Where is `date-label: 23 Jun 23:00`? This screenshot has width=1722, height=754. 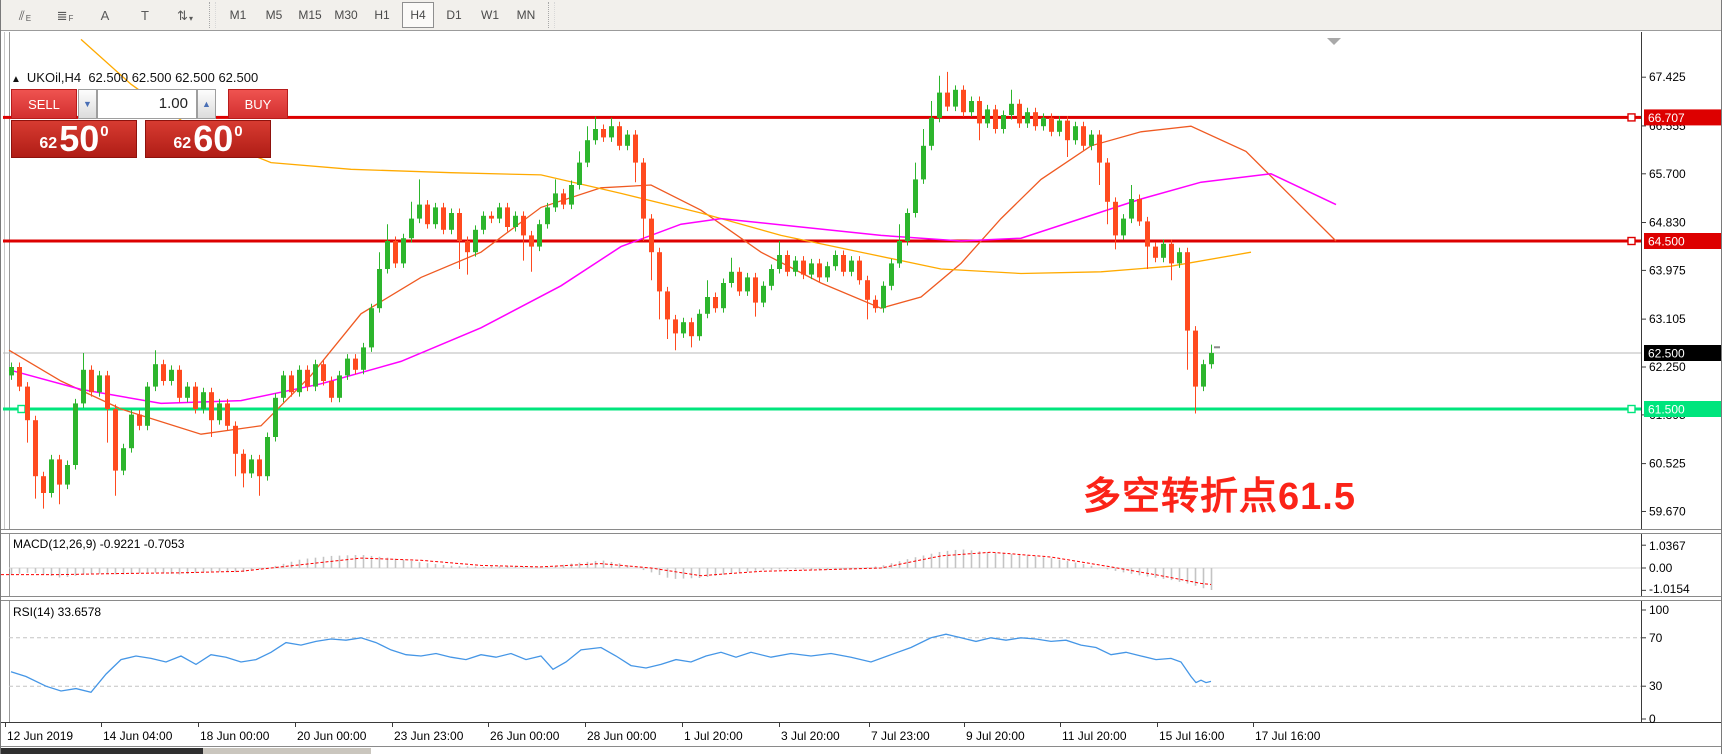
date-label: 23 Jun 23:00 is located at coordinates (429, 736).